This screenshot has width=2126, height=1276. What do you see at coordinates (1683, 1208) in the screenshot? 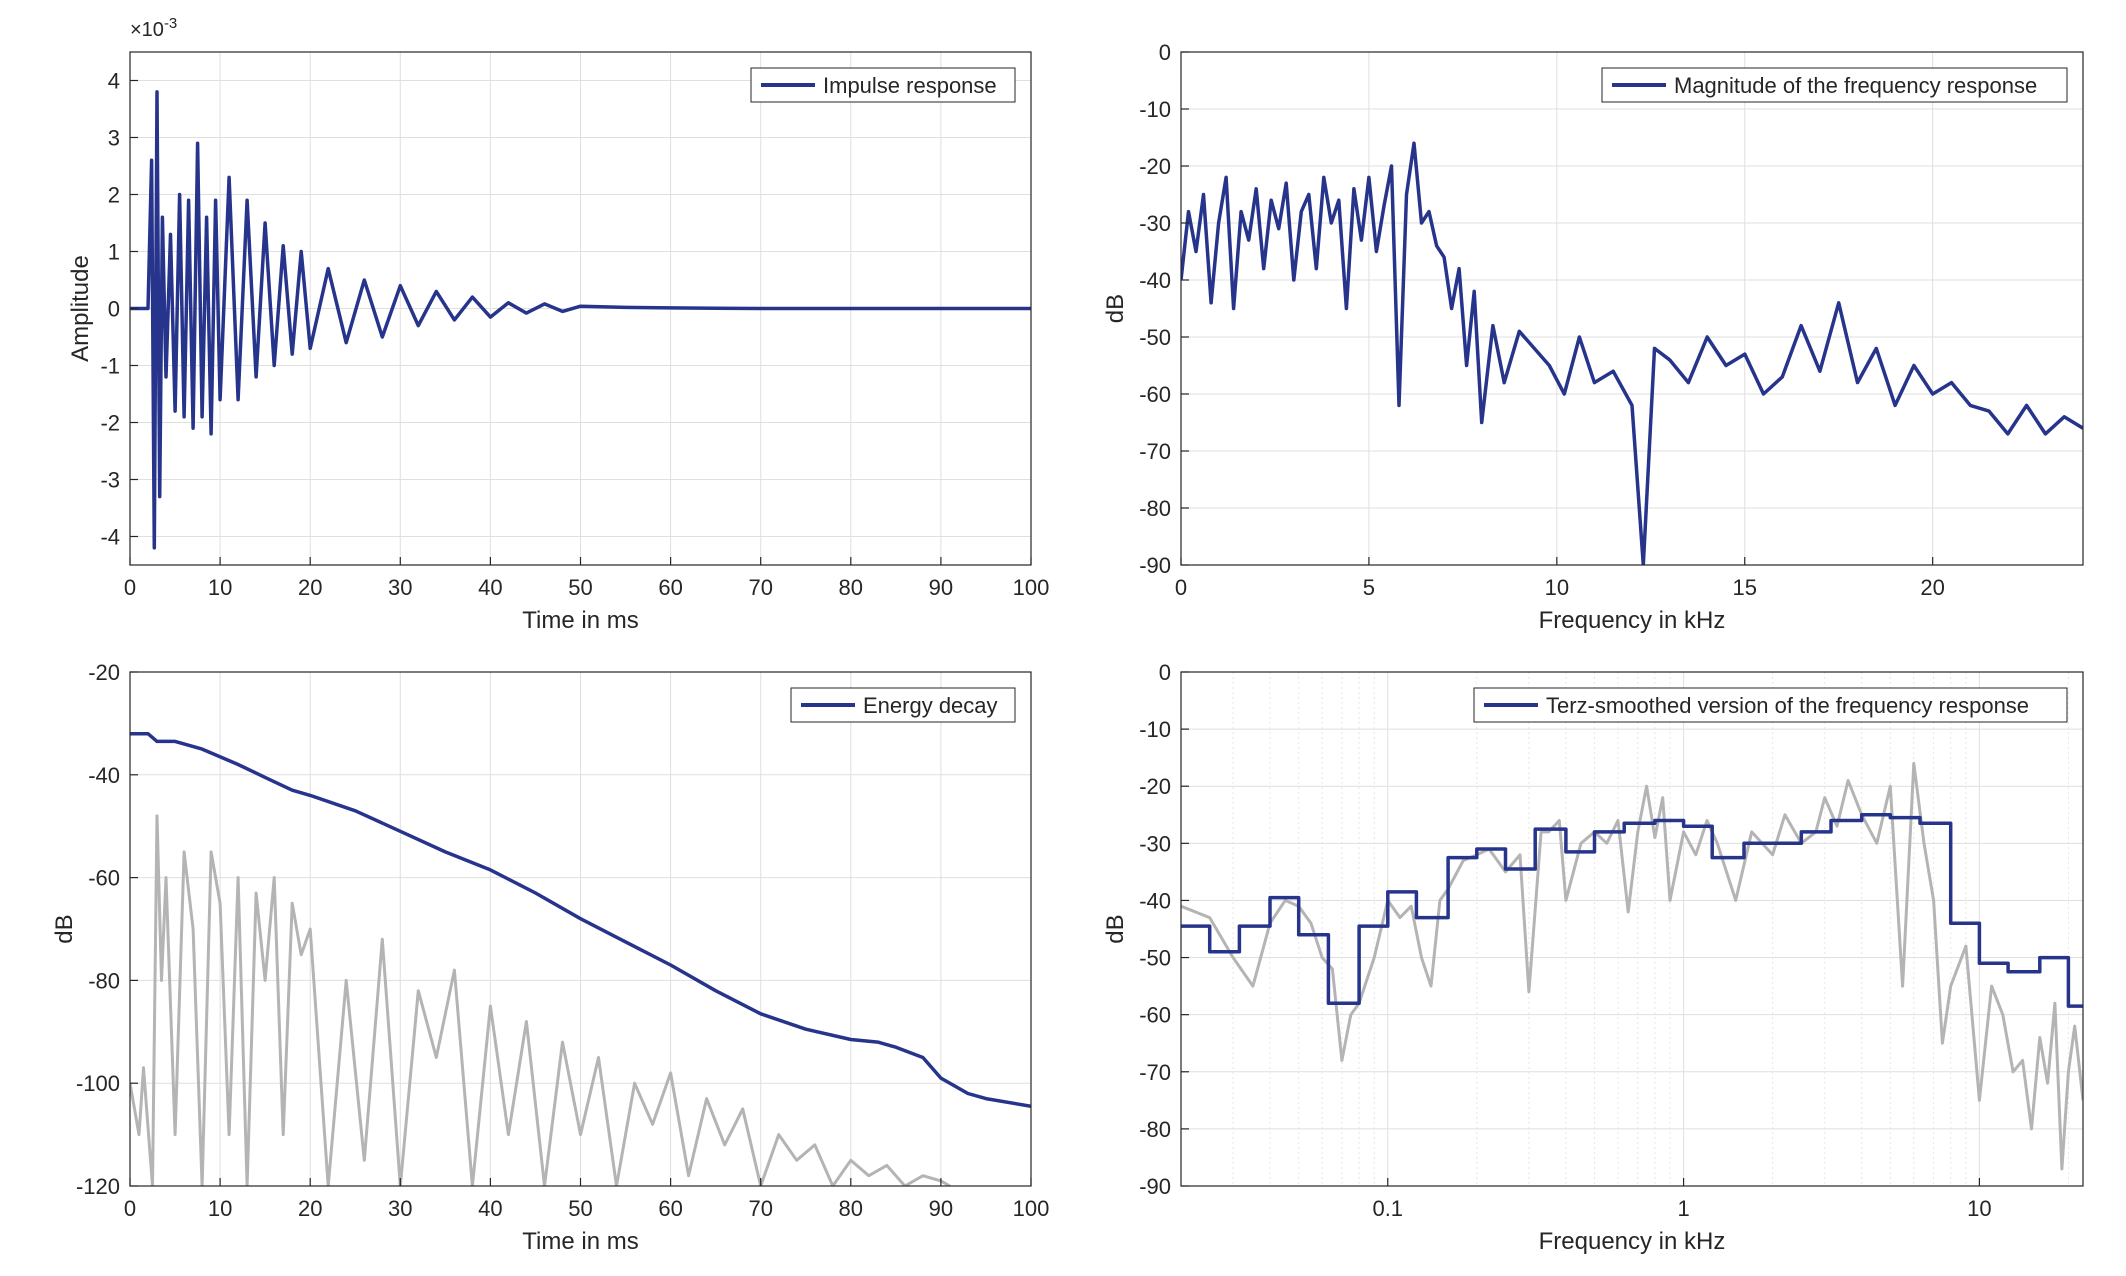
I see `x-tick-label: 1` at bounding box center [1683, 1208].